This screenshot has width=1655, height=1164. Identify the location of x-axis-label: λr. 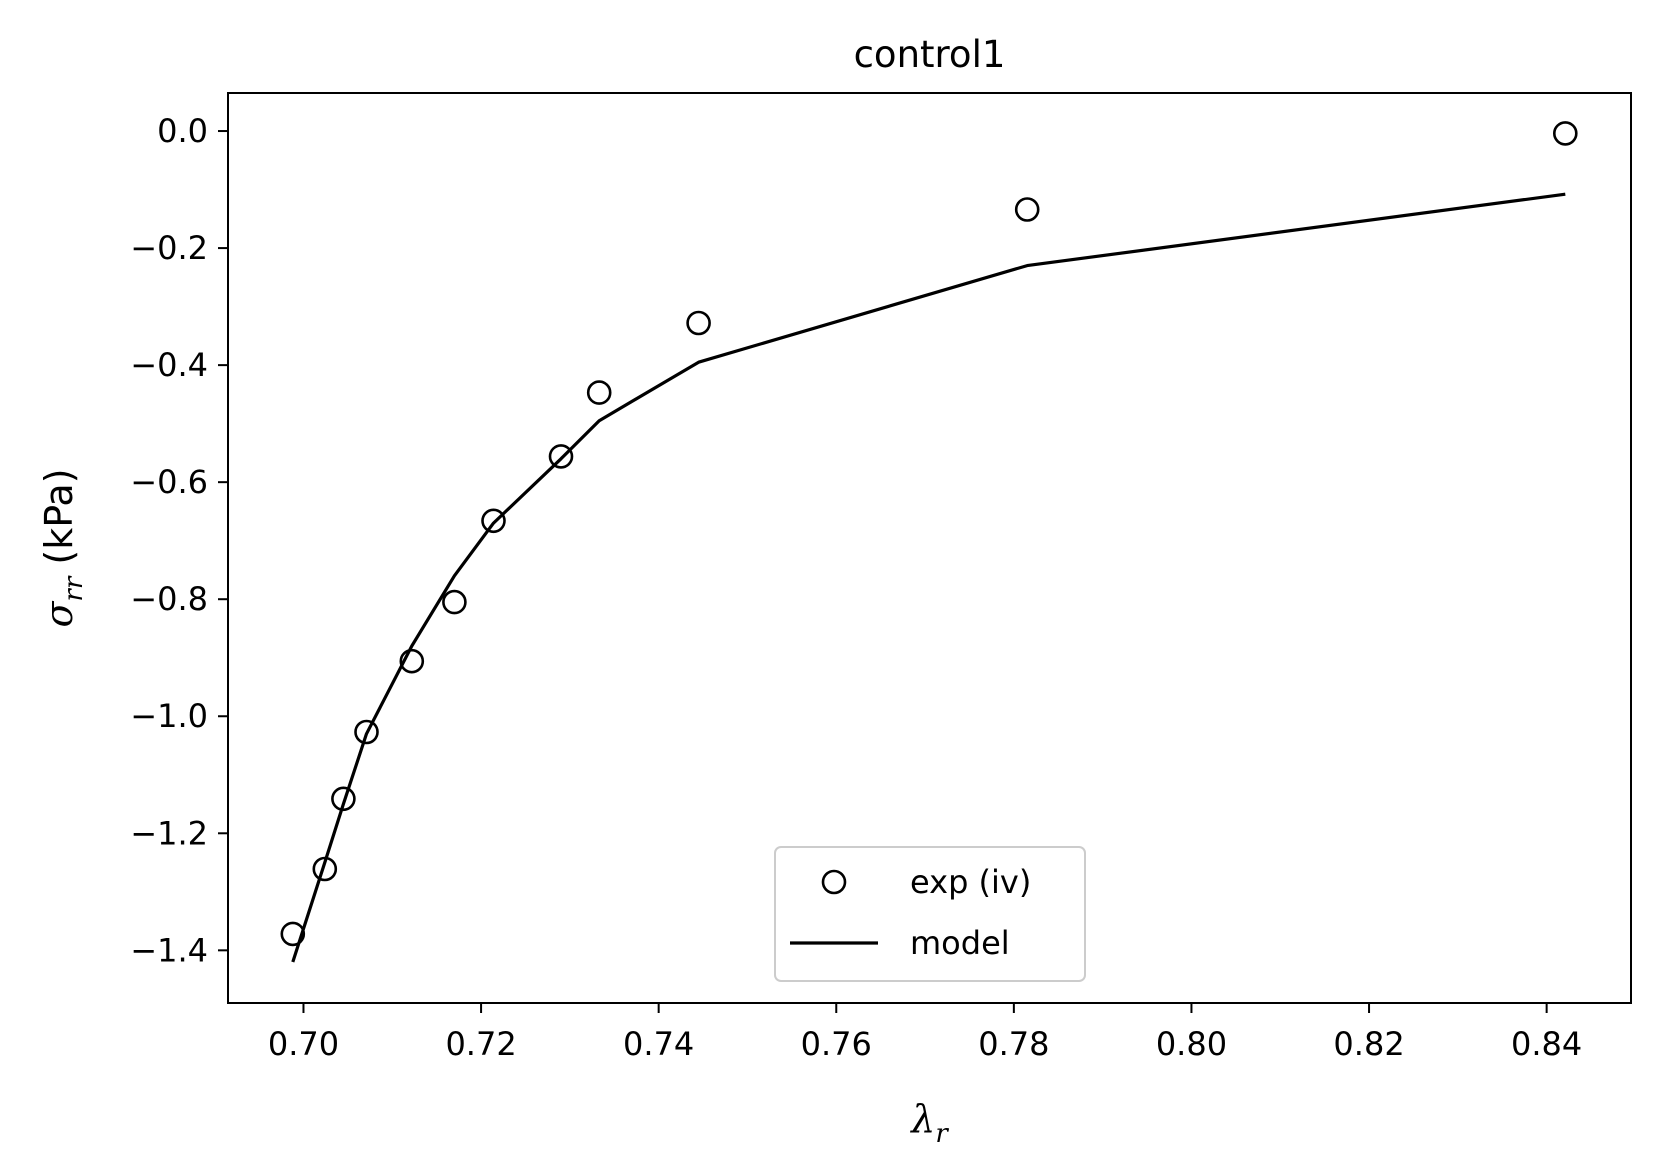
(929, 1123).